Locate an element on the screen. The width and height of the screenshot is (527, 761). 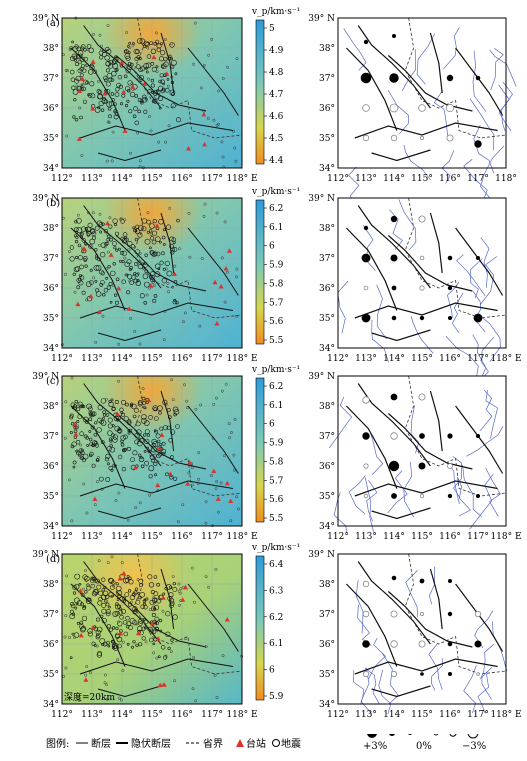
lon-tick-label: 114° is located at coordinates (122, 715).